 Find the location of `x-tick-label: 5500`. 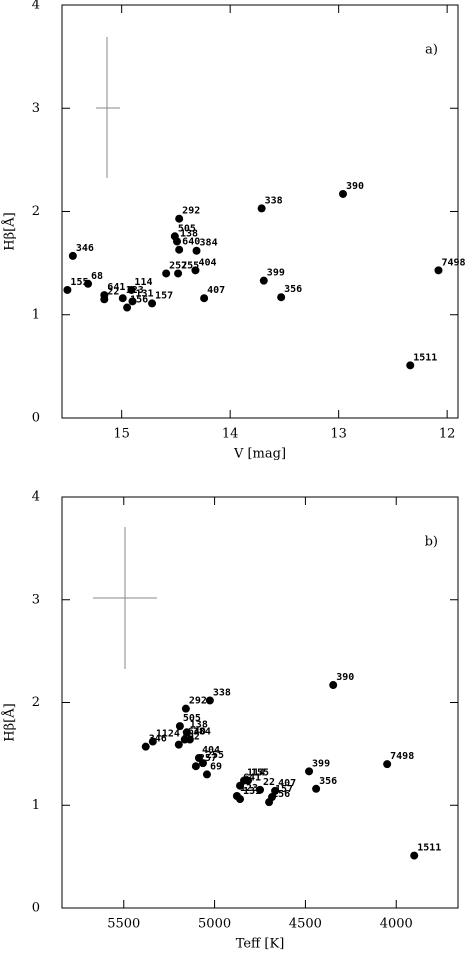

x-tick-label: 5500 is located at coordinates (123, 924).